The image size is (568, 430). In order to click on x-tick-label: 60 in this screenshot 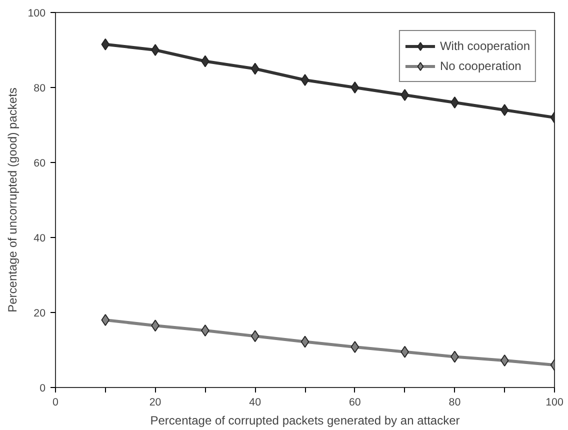, I will do `click(354, 402)`.